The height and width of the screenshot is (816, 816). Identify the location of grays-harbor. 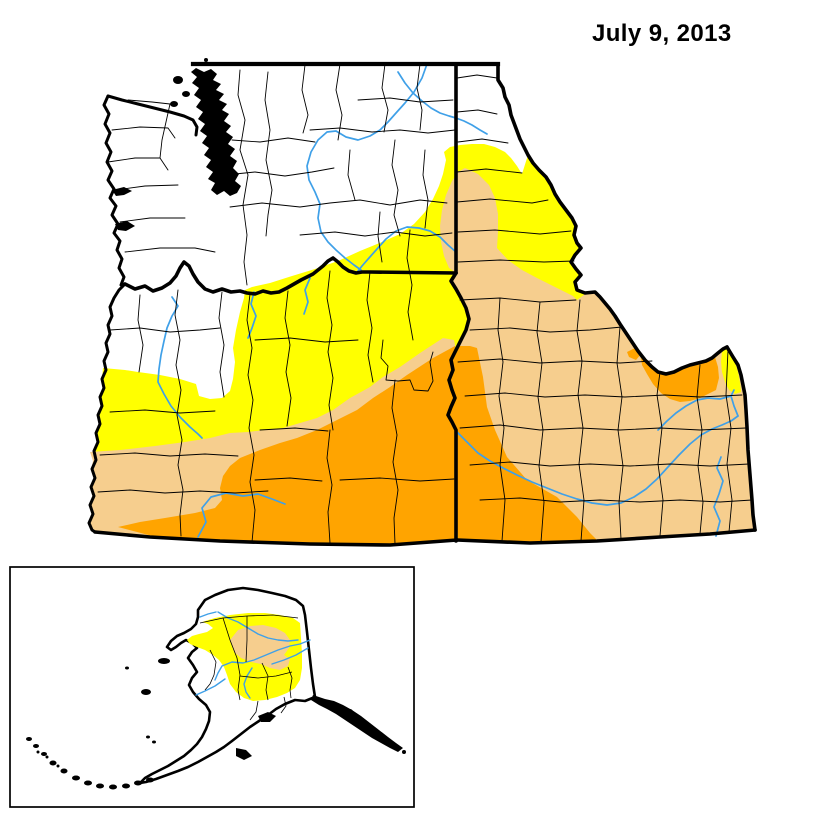
(122, 191).